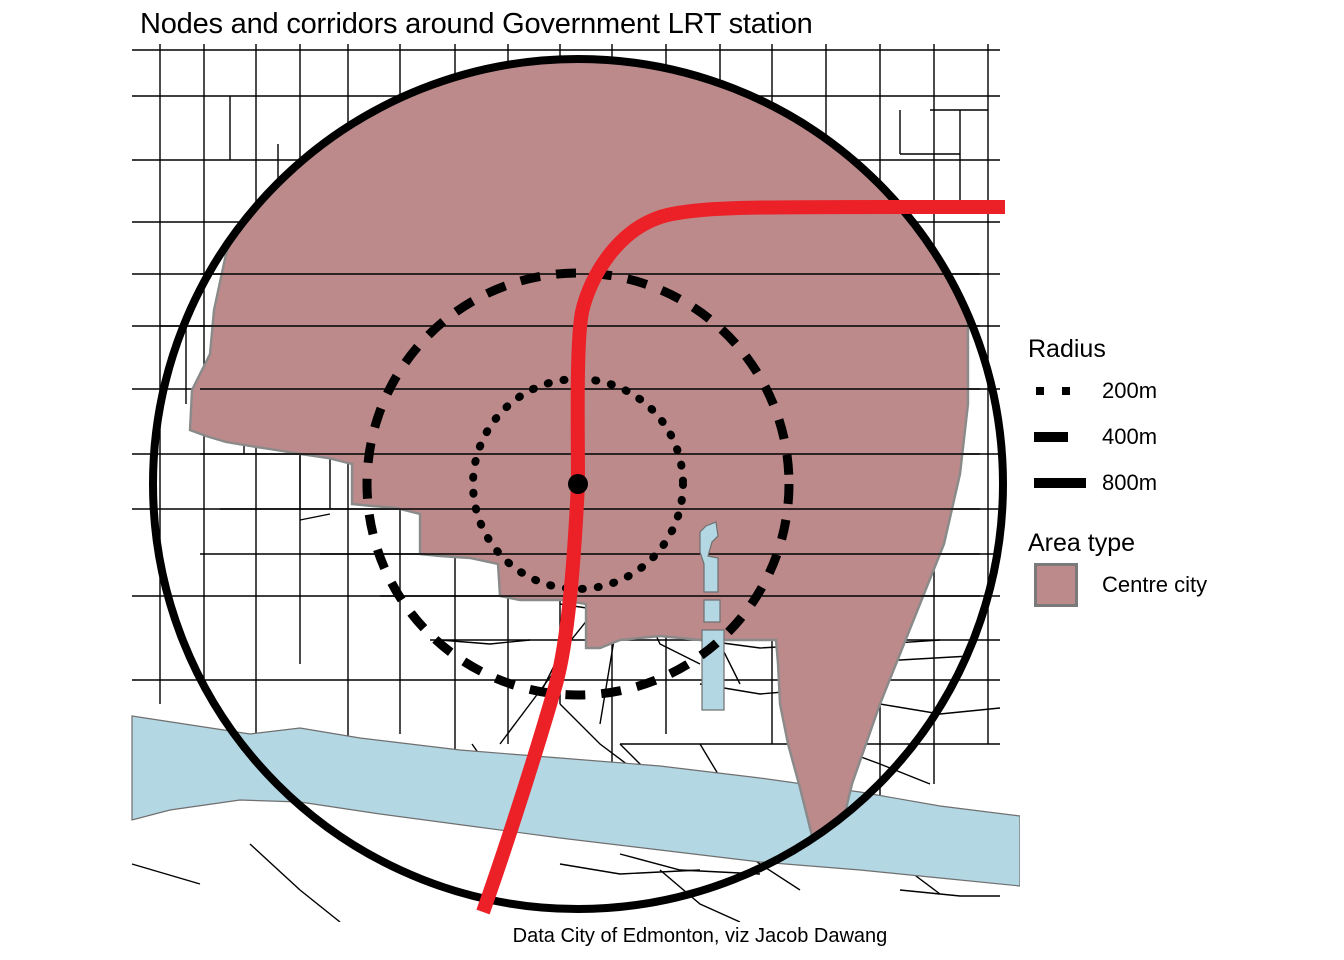  Describe the element at coordinates (1186, 437) in the screenshot. I see `legend-item-400m: 400m` at that location.